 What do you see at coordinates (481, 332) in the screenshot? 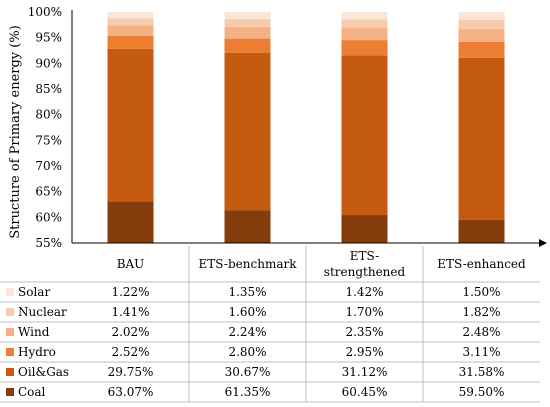
I see `table-cell: 2.48%` at bounding box center [481, 332].